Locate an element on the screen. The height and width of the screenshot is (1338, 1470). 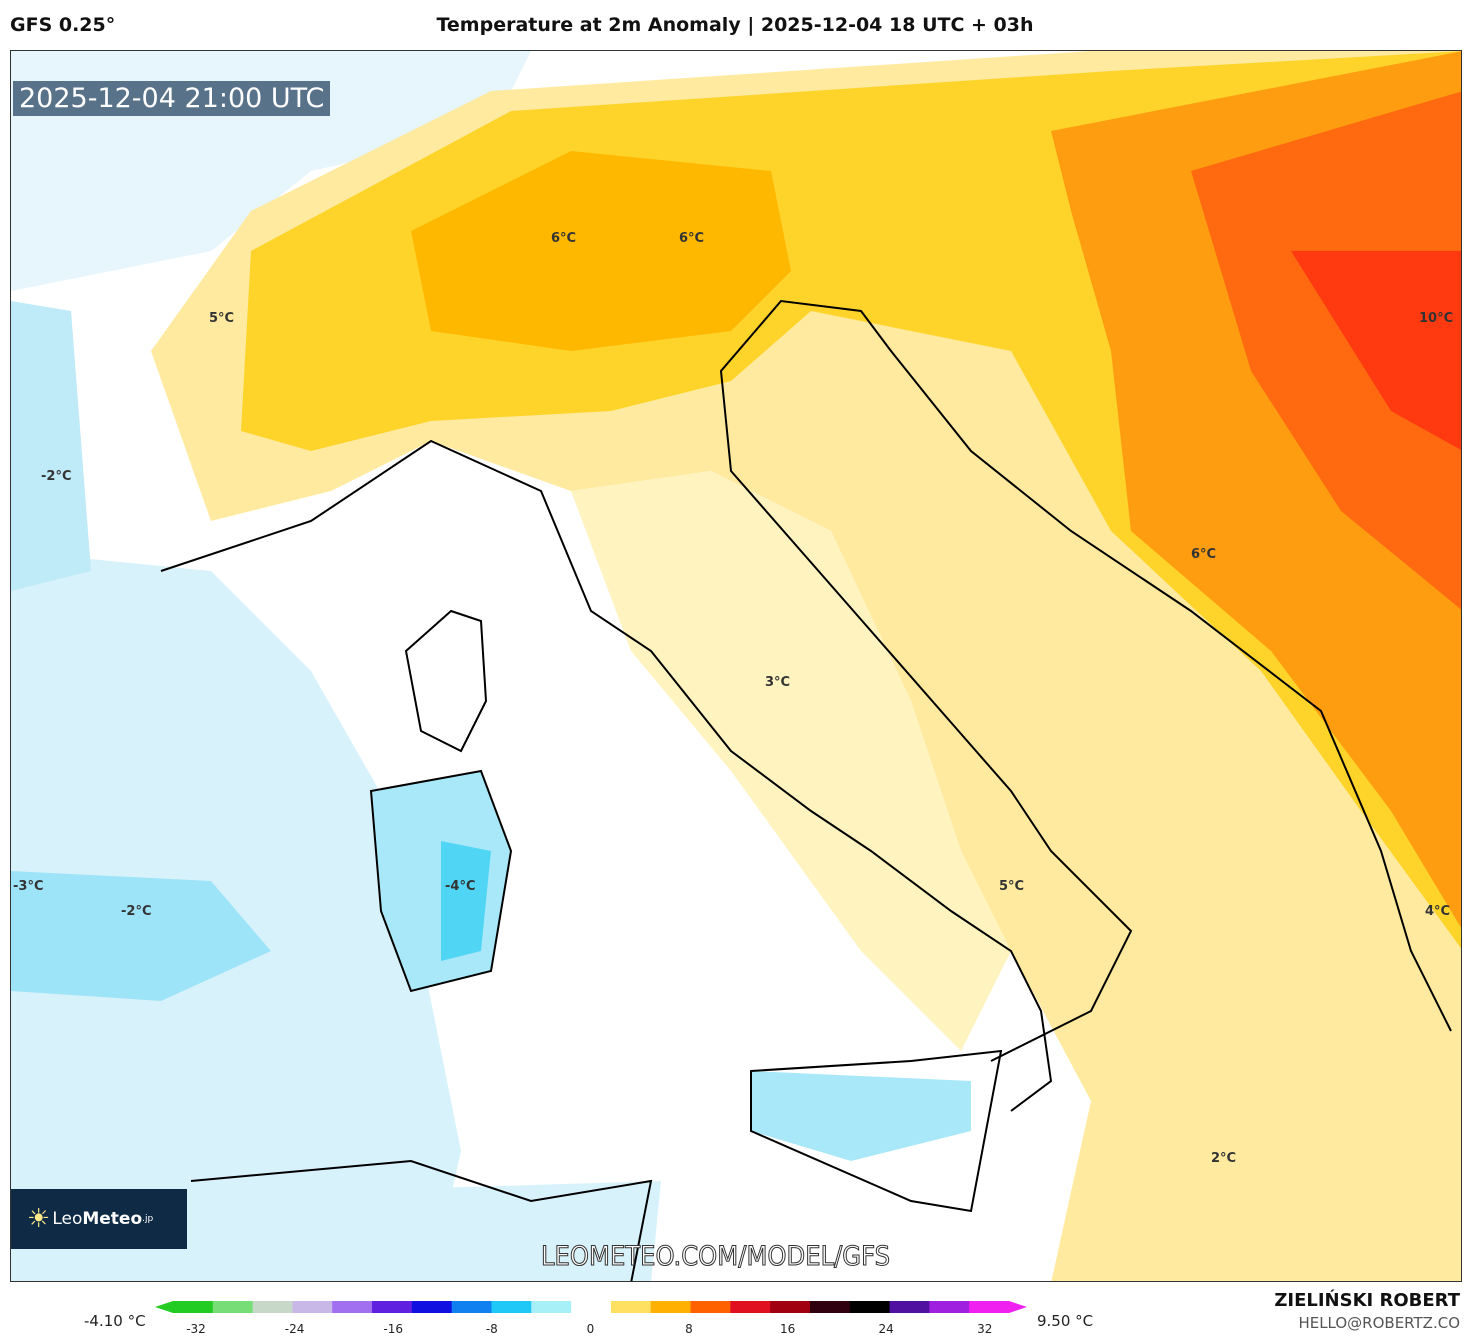
leometeo-logo: ☀ Leo Meteo .jp is located at coordinates (99, 1219).